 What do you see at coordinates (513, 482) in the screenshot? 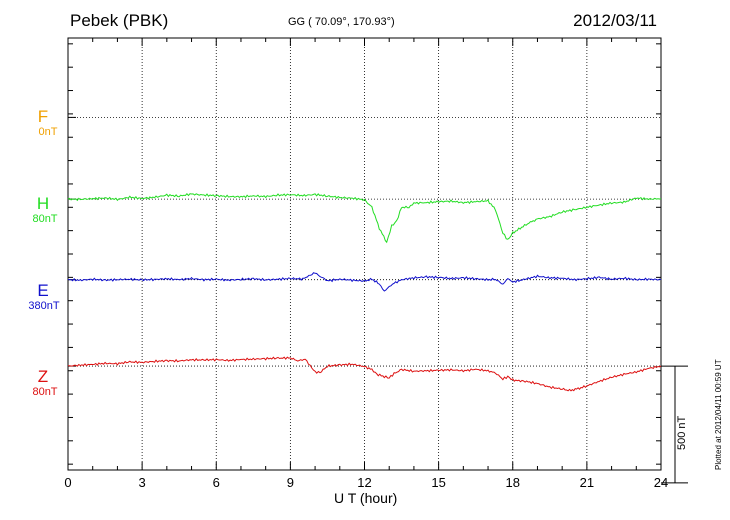
I see `x-tick-label-18: 18` at bounding box center [513, 482].